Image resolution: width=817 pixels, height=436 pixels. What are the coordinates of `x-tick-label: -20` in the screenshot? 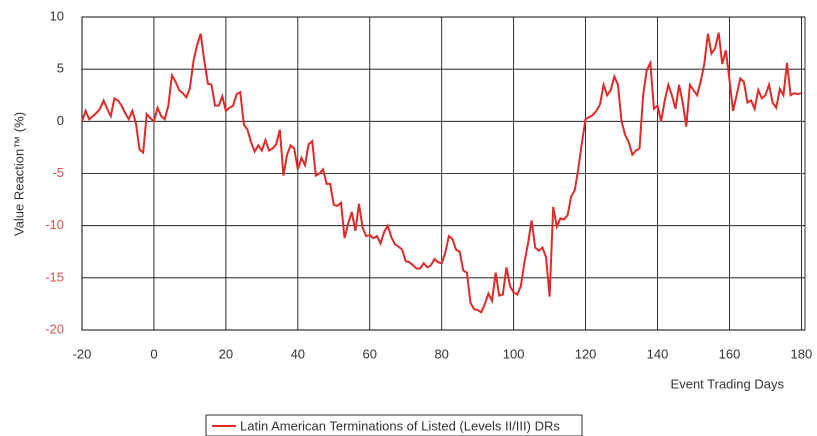 It's located at (82, 353).